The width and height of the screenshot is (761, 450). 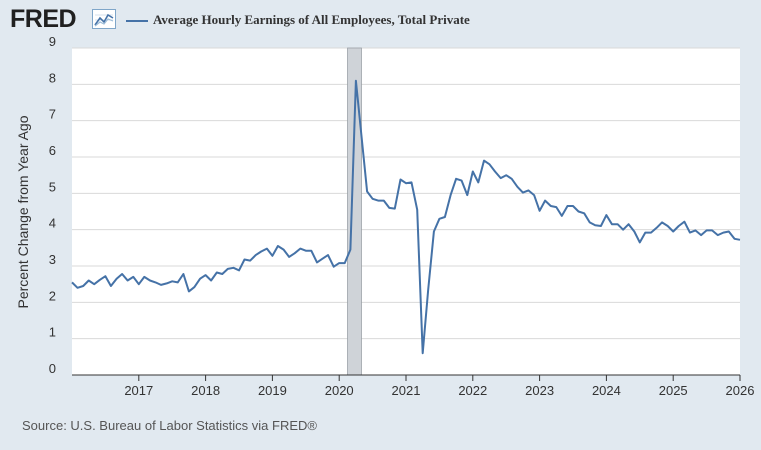 What do you see at coordinates (52, 368) in the screenshot?
I see `y-tick-label: 0` at bounding box center [52, 368].